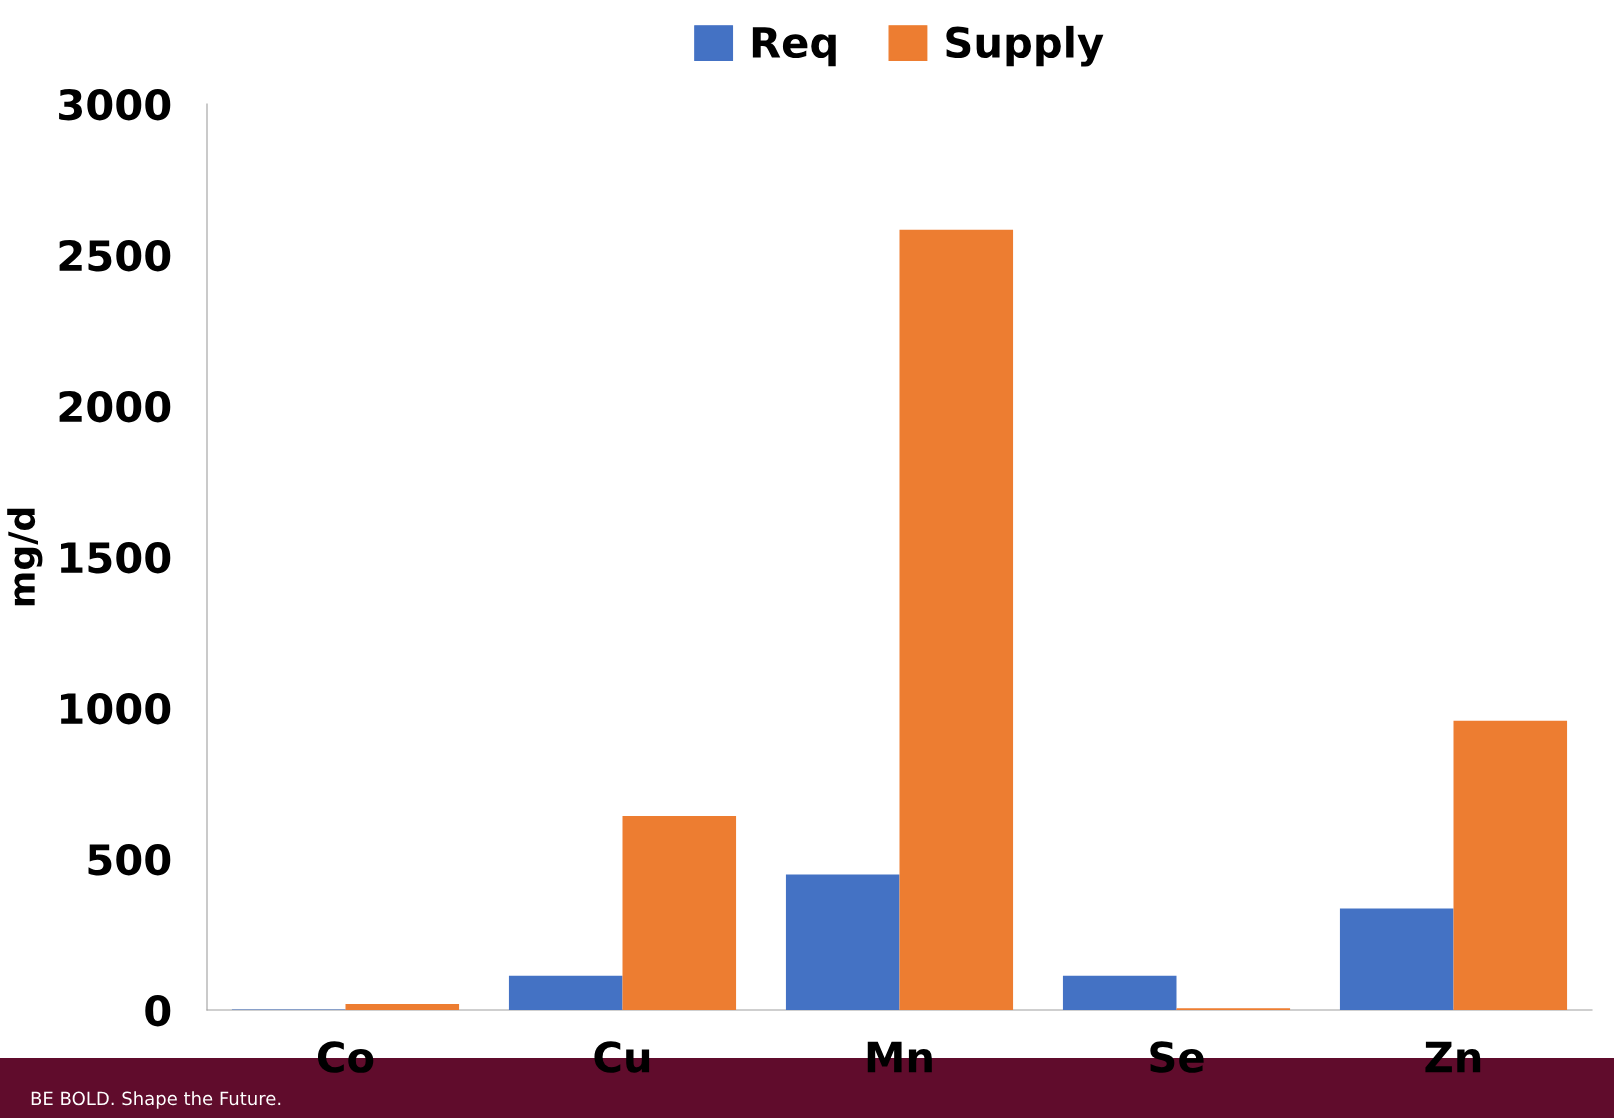 This screenshot has height=1118, width=1614. What do you see at coordinates (158, 1010) in the screenshot?
I see `y-tick-label: 0` at bounding box center [158, 1010].